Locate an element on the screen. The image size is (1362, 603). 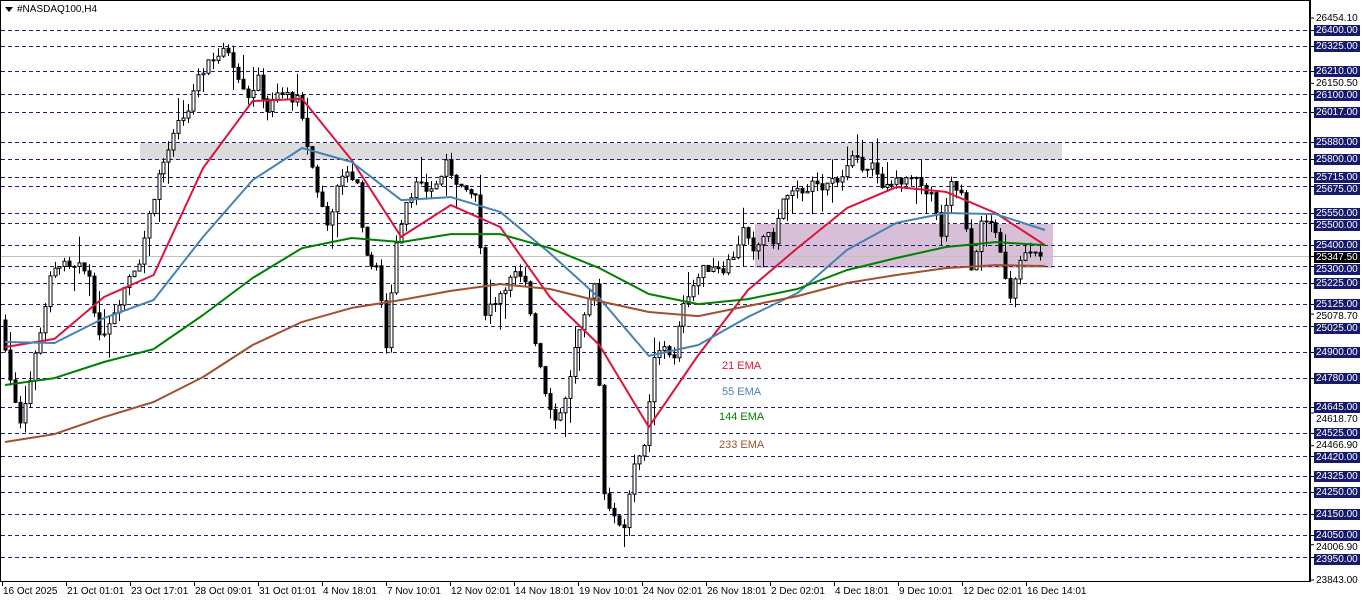
price-level-label: 26325.00 is located at coordinates (1337, 46).